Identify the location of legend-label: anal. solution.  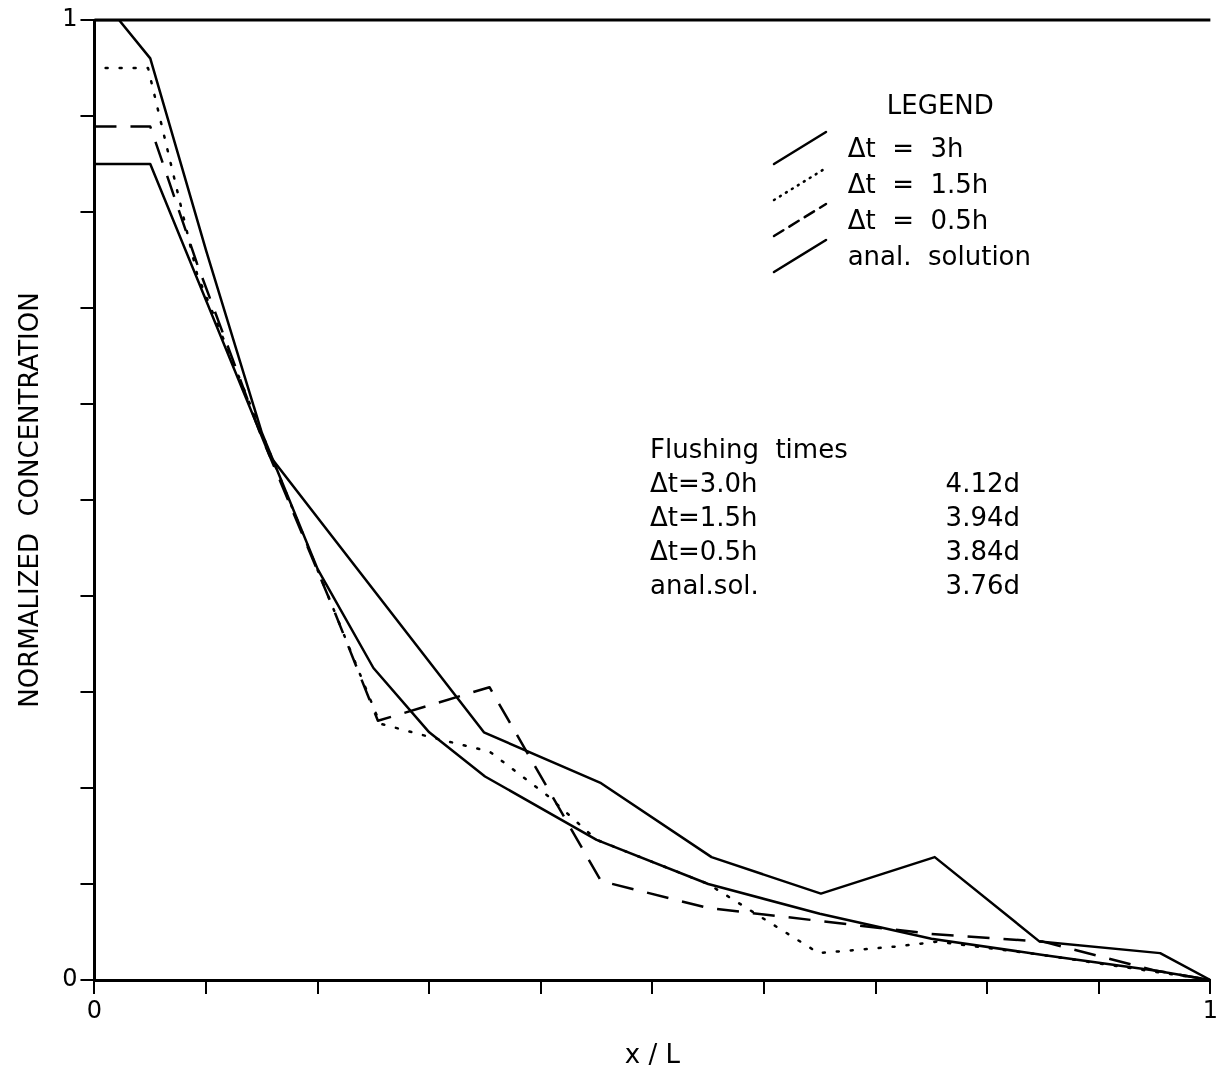
(939, 256).